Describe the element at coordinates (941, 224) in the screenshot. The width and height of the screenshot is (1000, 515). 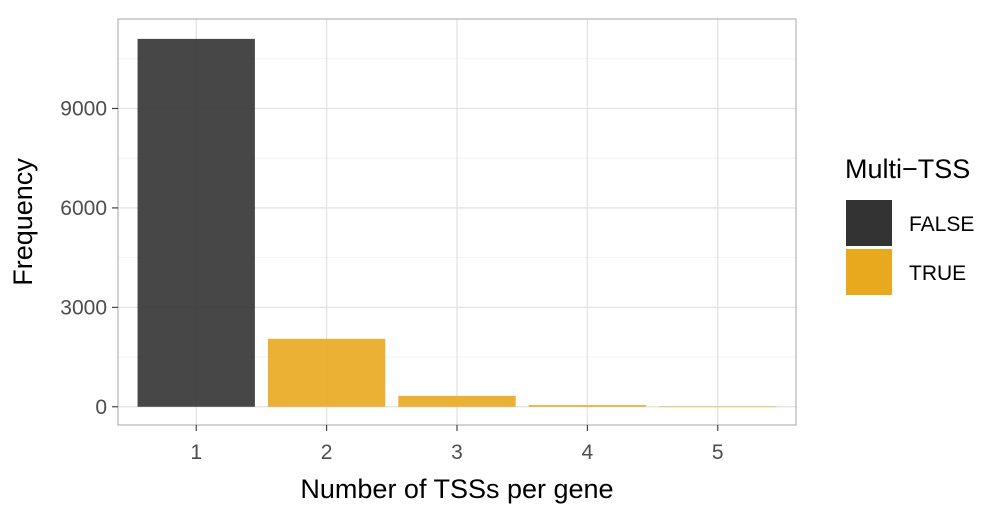
I see `legend-label-false: FALSE` at that location.